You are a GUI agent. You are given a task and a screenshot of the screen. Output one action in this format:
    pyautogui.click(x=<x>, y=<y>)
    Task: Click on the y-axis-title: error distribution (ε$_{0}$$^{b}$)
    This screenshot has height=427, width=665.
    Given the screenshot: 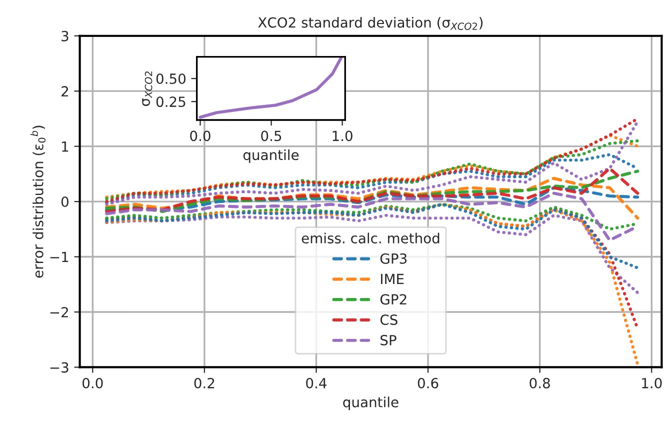 What is the action you would take?
    pyautogui.click(x=38, y=202)
    